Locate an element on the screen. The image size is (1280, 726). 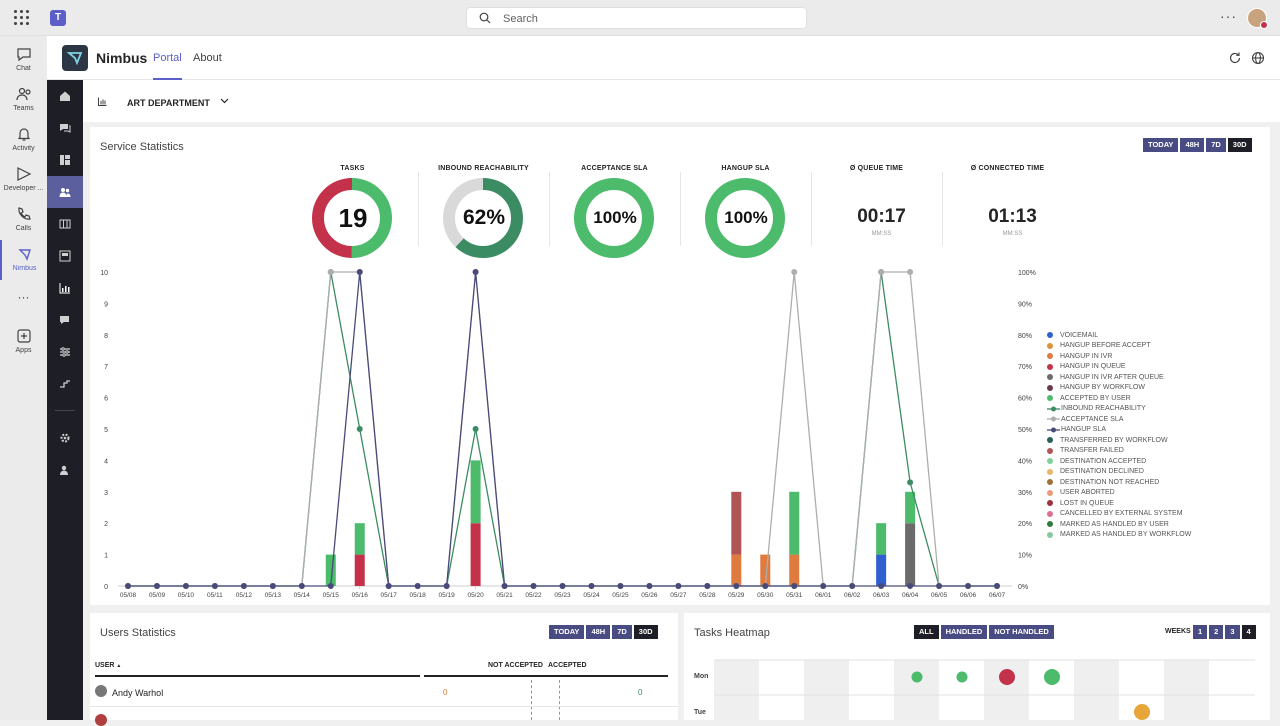
kpi-divider is located at coordinates (680, 209).